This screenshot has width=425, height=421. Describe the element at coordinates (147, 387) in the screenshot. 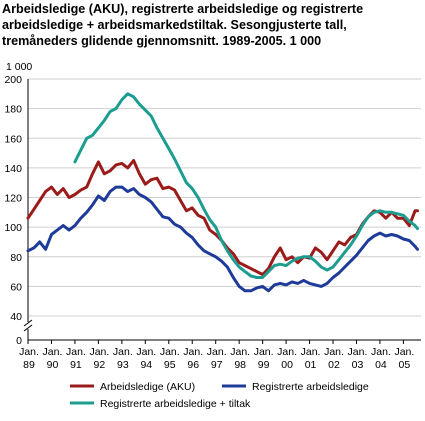

I see `legend-label-1: Arbeidsledige (AKU)` at that location.